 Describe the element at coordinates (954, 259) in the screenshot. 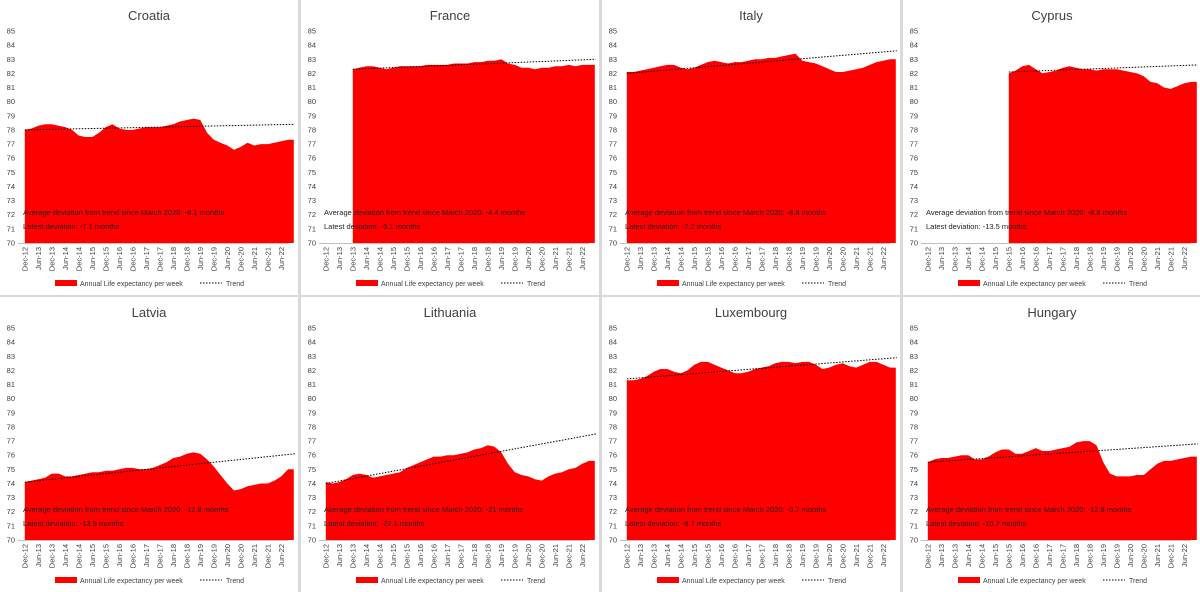

I see `x-tick-group: Dec-13` at that location.